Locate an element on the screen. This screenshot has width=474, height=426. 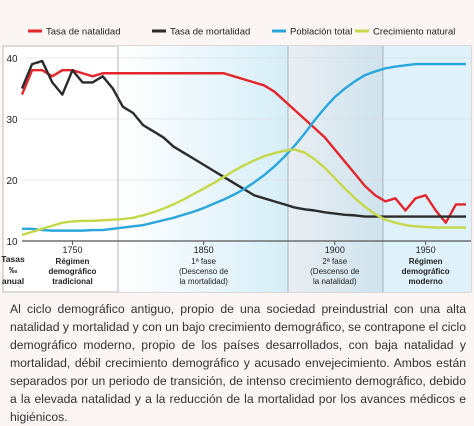
y-tick-label: 40 is located at coordinates (12, 59).